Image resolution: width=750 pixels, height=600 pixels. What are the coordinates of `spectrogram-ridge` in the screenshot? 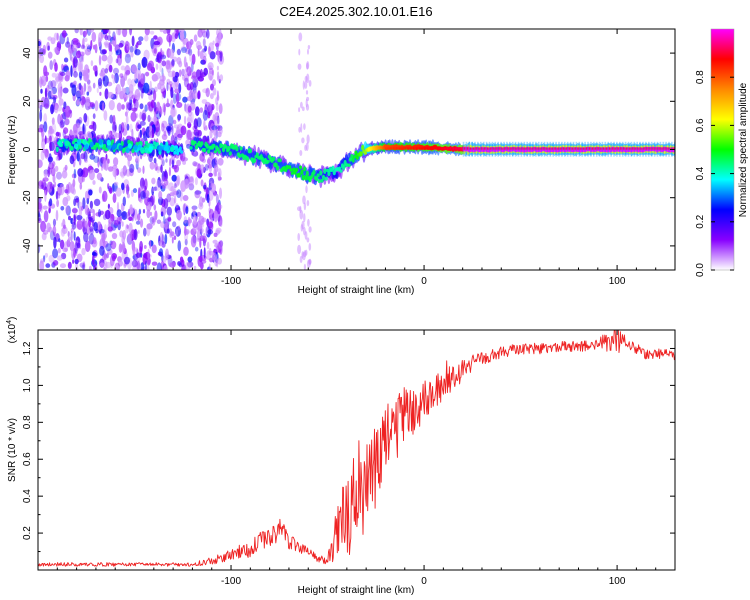 It's located at (365, 161).